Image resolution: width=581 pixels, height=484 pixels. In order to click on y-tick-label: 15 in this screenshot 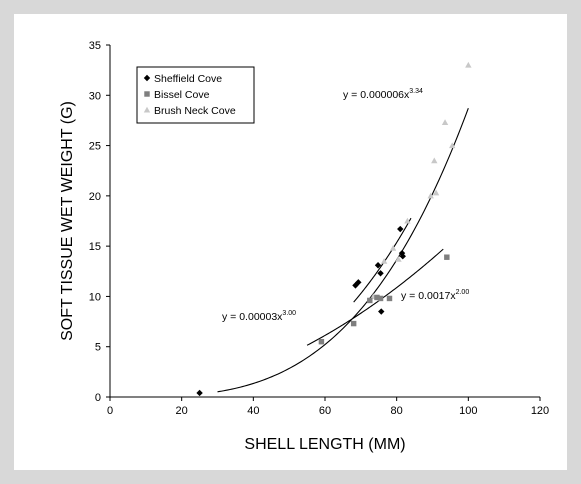, I will do `click(95, 247)`.